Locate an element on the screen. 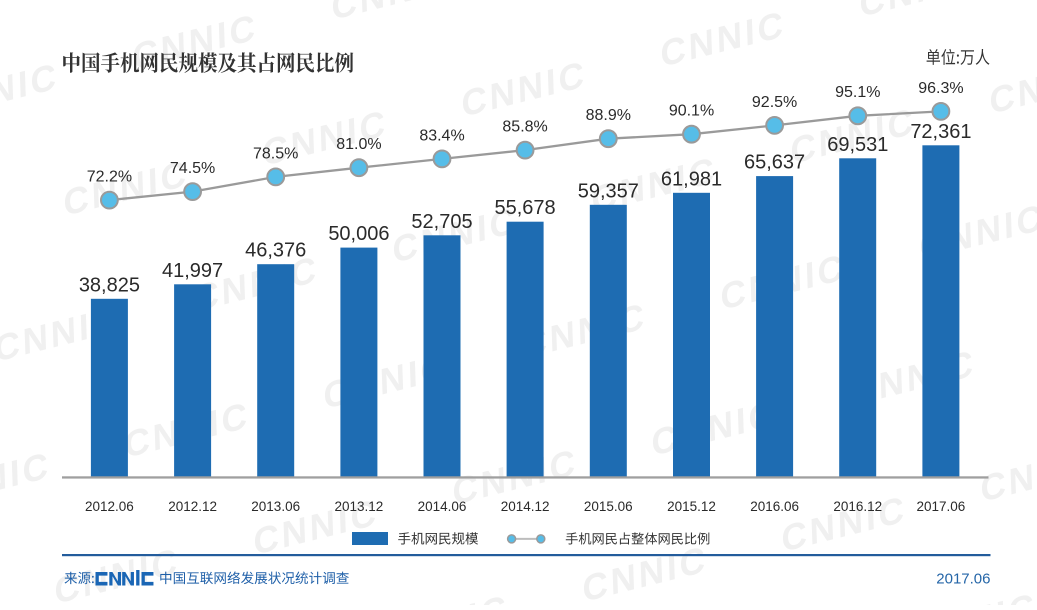  svg-text: 69,531 is located at coordinates (857, 145).